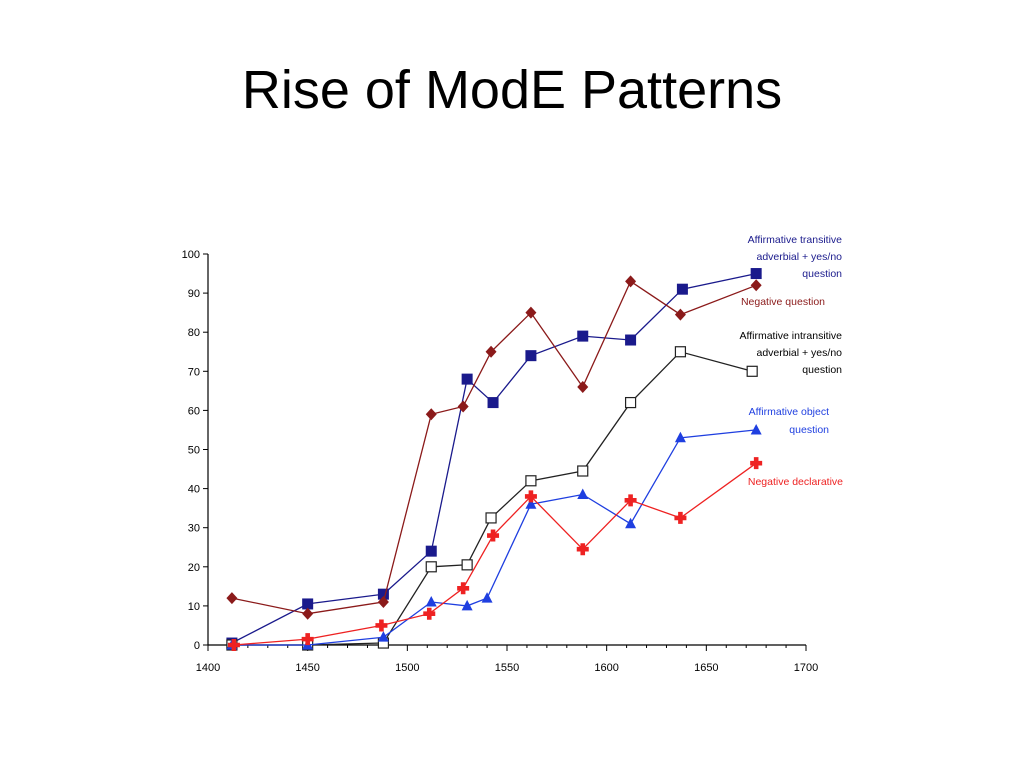 This screenshot has height=768, width=1024. What do you see at coordinates (194, 411) in the screenshot?
I see `y-tick-label: 60` at bounding box center [194, 411].